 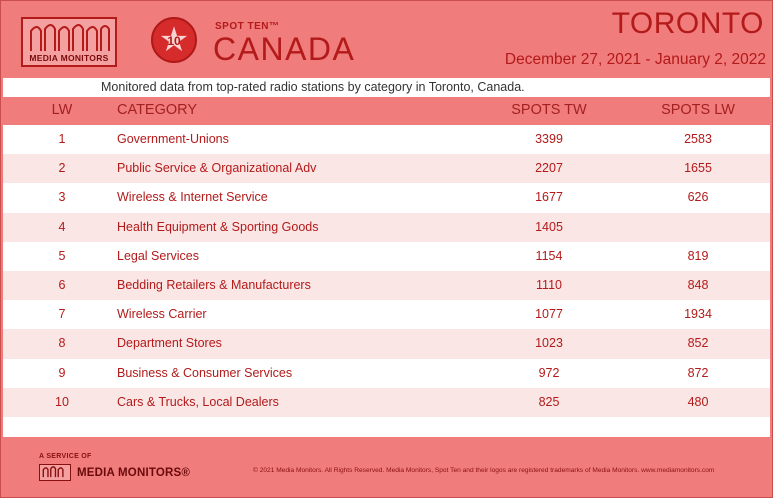 What do you see at coordinates (698, 255) in the screenshot?
I see `cell-spots-lw: 819` at bounding box center [698, 255].